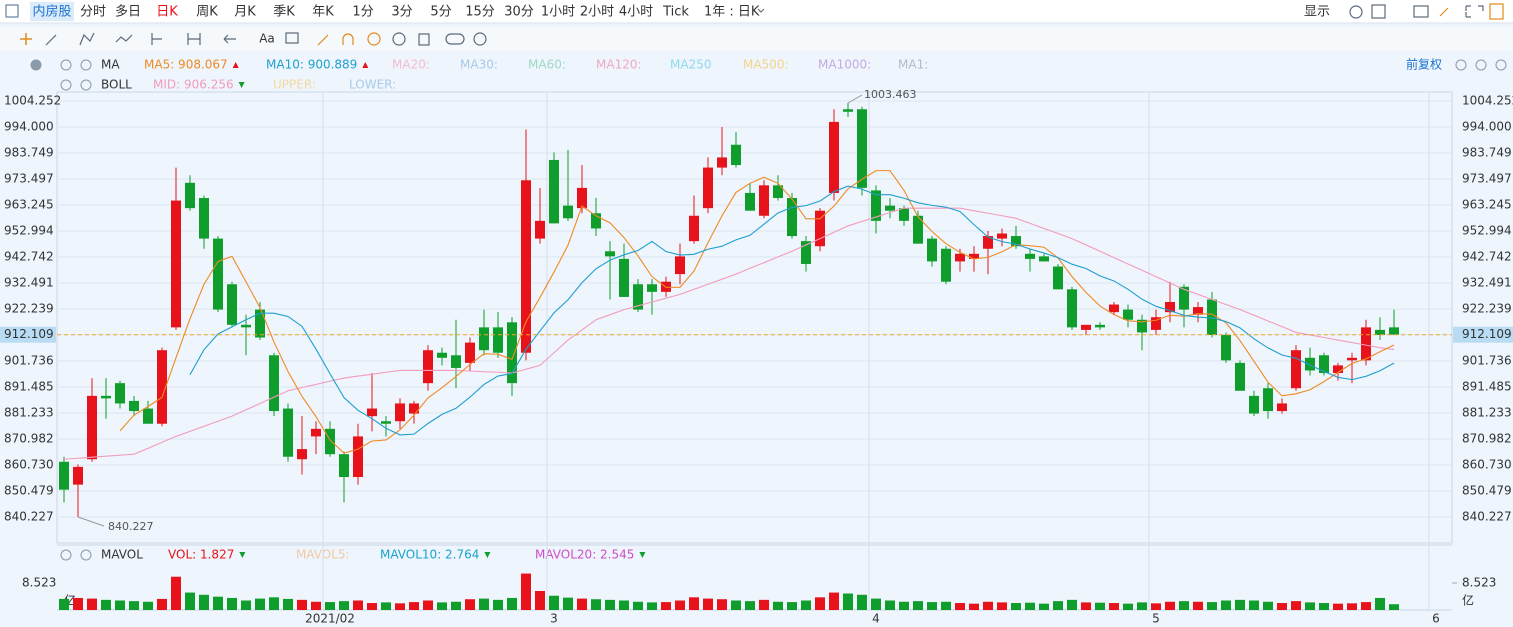  Describe the element at coordinates (66, 555) in the screenshot. I see `vol-settings` at that location.